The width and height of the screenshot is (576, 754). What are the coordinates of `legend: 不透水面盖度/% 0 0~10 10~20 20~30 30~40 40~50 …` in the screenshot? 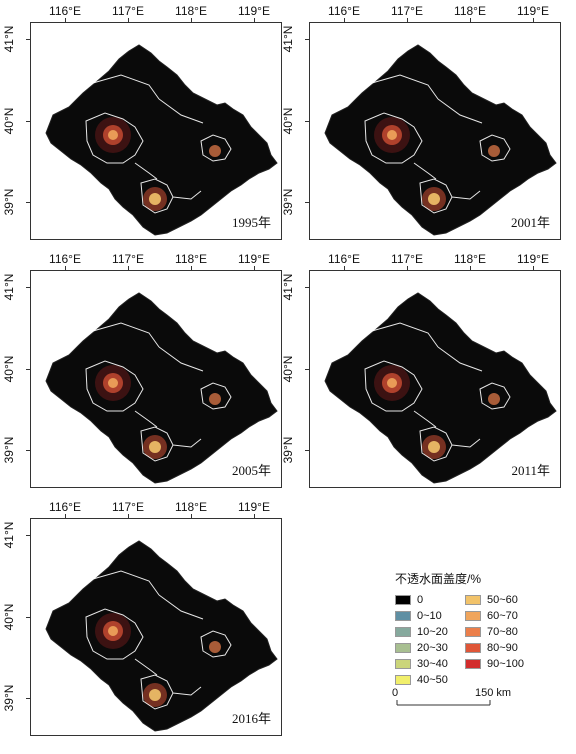 It's located at (480, 628).